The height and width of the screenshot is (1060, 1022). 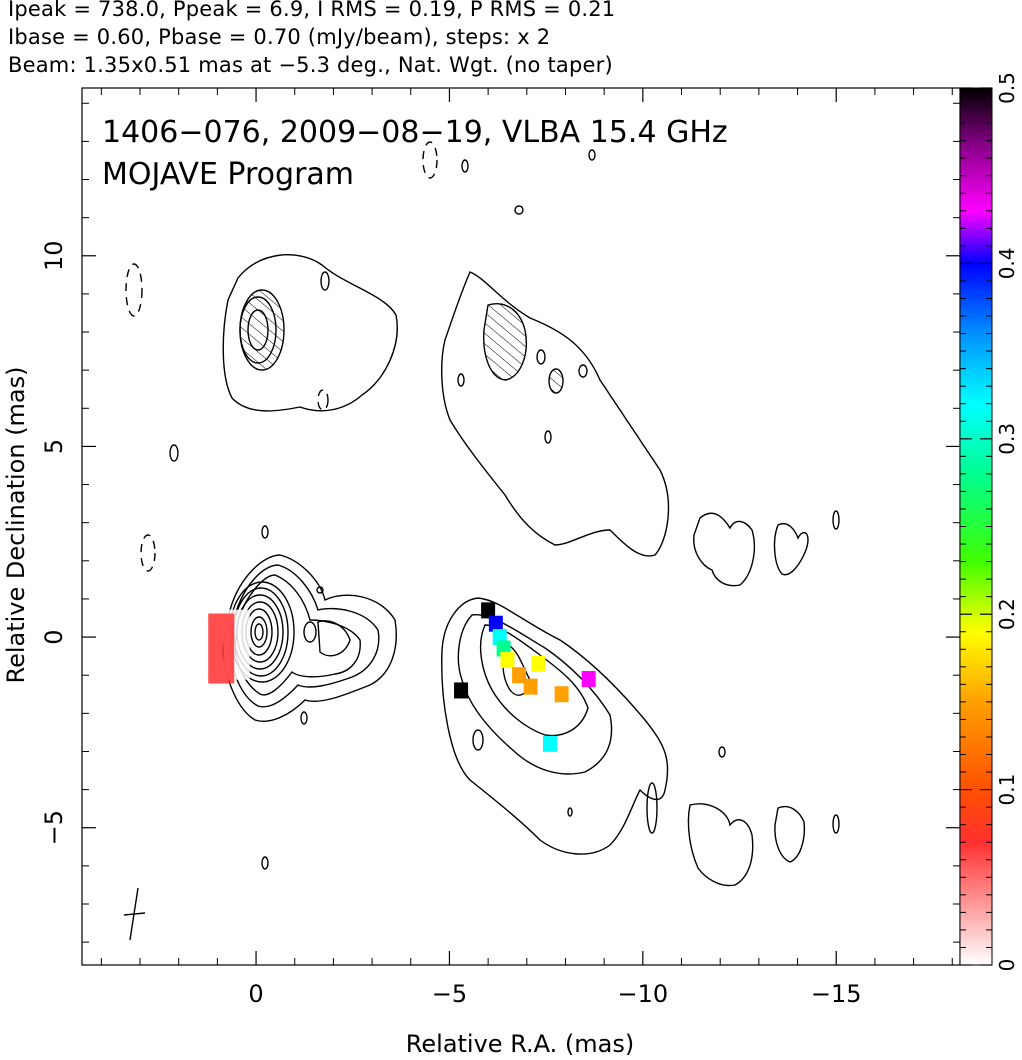 I want to click on negative-contours, so click(x=281, y=356).